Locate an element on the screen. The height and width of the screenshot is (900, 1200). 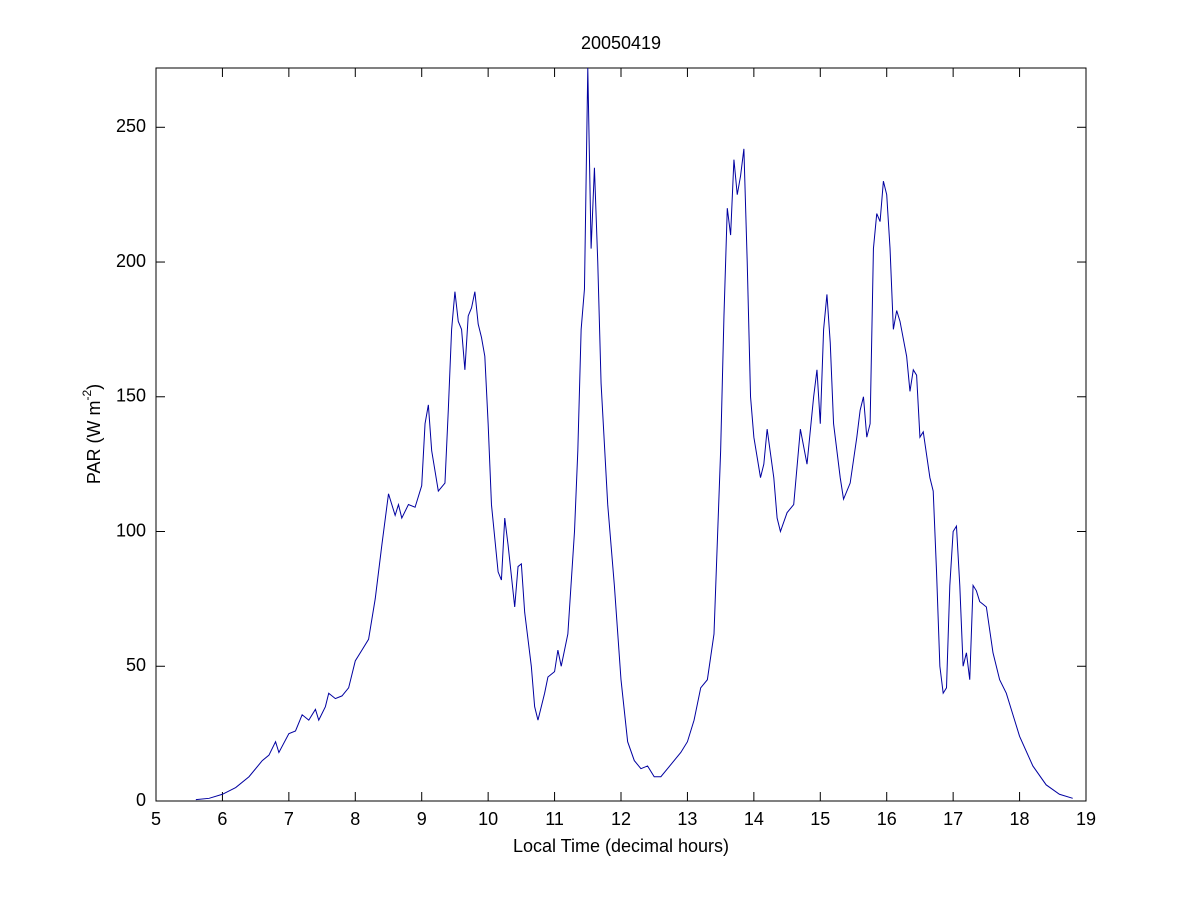
x-tick-label: 10 is located at coordinates (488, 819).